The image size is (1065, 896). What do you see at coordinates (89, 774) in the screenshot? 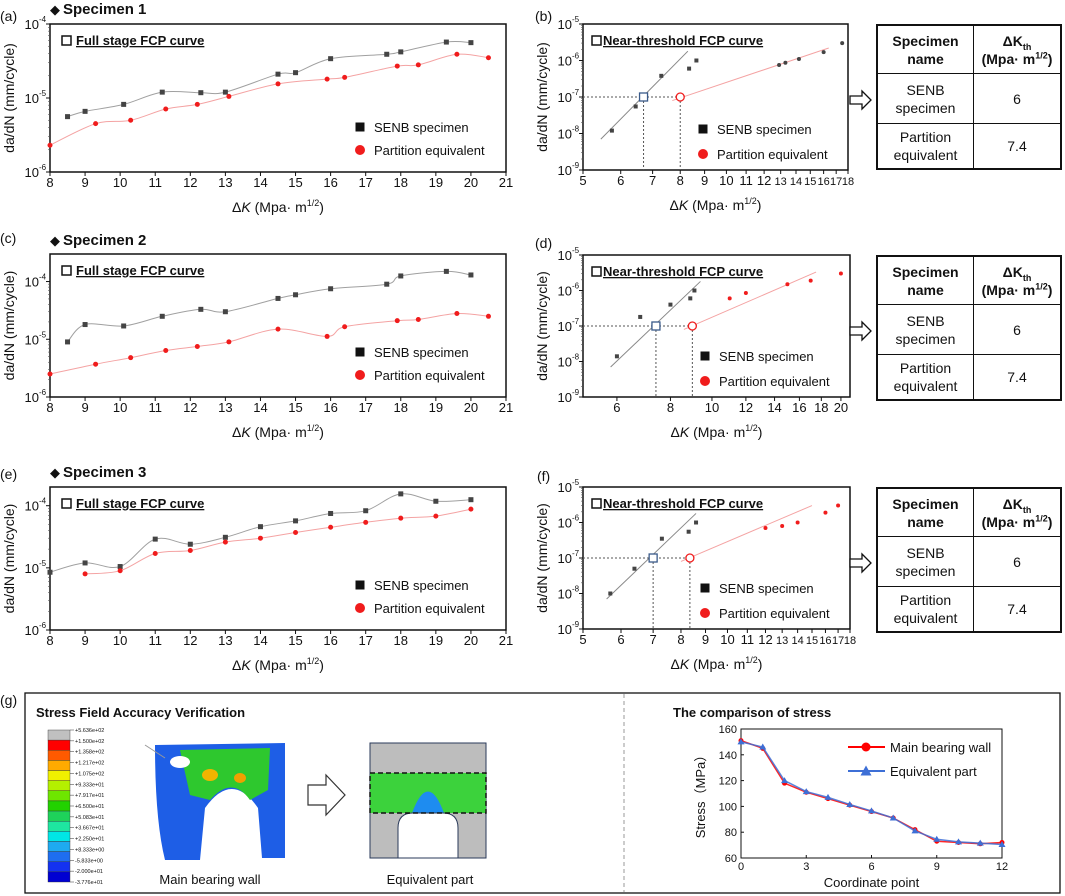
I see `colorbar-label: +1.075e+02` at bounding box center [89, 774].